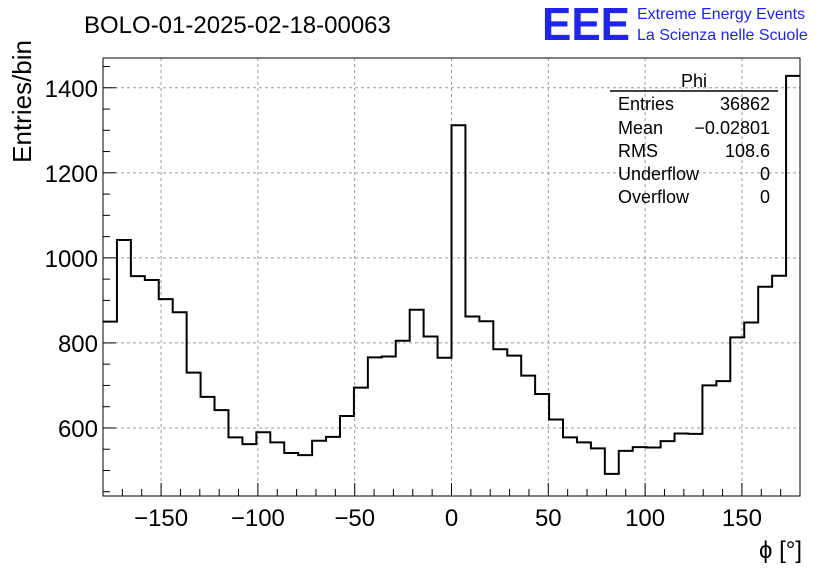 Image resolution: width=836 pixels, height=572 pixels. I want to click on eee-logo-line2: La Scienza nelle Scuole, so click(722, 35).